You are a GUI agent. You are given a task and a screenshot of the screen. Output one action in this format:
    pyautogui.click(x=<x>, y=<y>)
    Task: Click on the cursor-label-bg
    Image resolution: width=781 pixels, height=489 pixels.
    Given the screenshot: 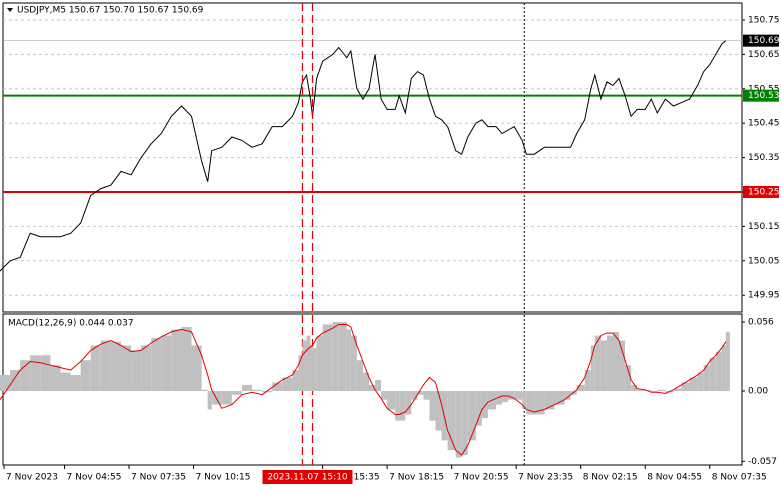 What is the action you would take?
    pyautogui.click(x=307, y=477)
    